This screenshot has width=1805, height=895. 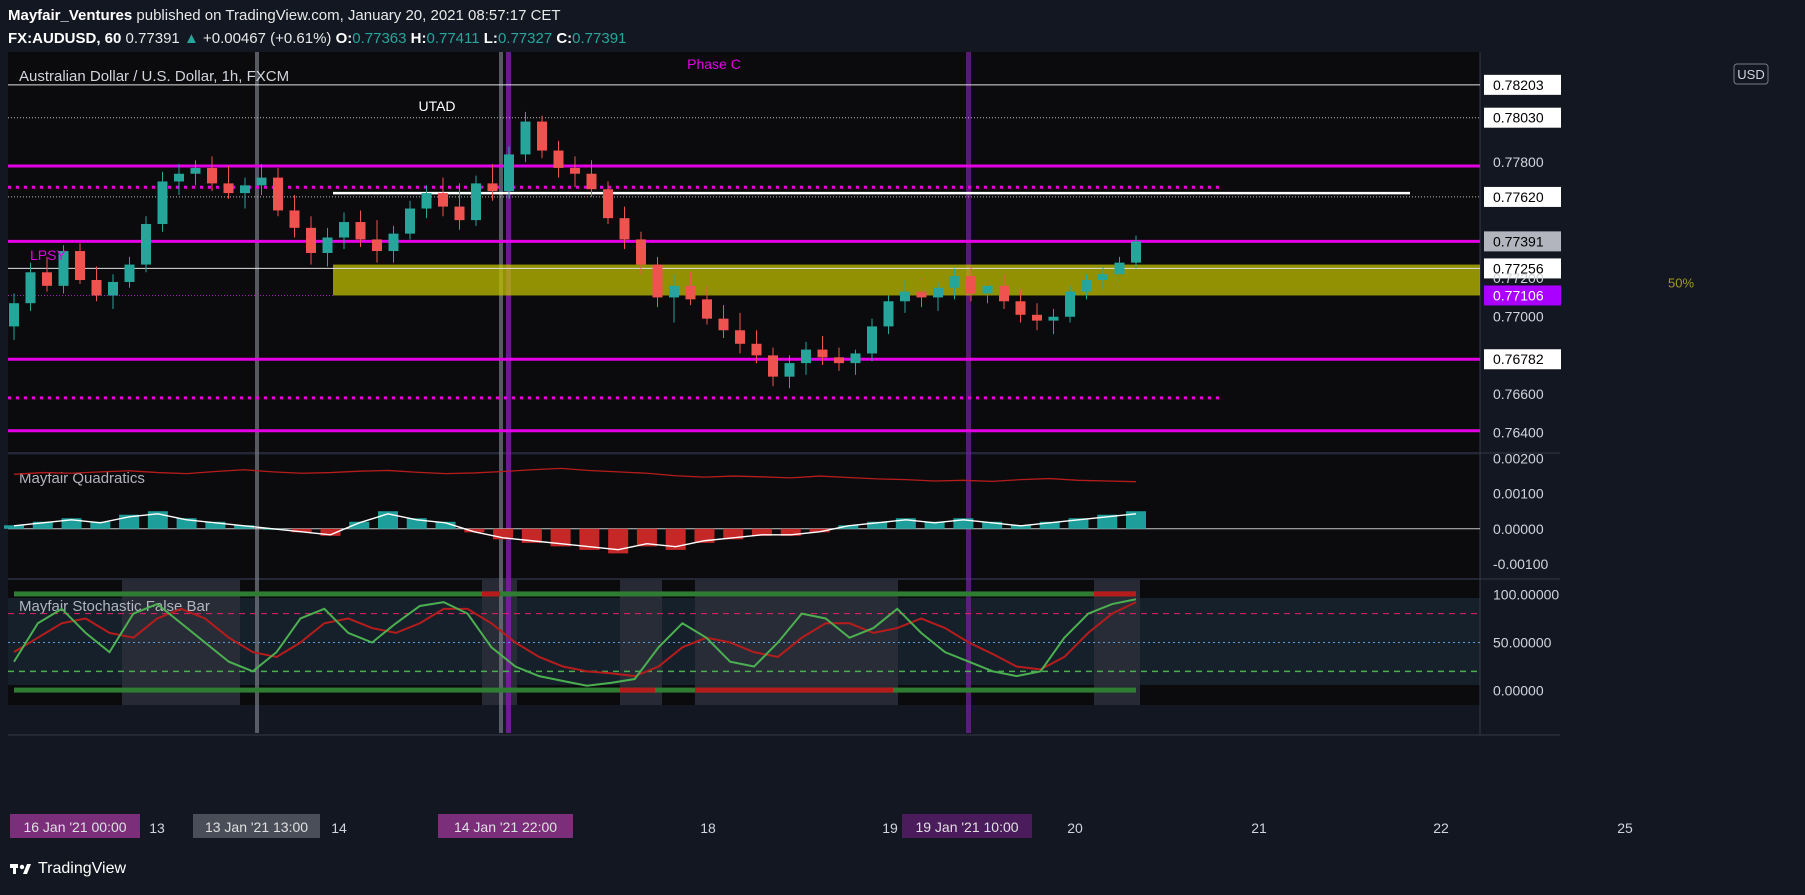 I want to click on time-tick: 22, so click(x=1441, y=828).